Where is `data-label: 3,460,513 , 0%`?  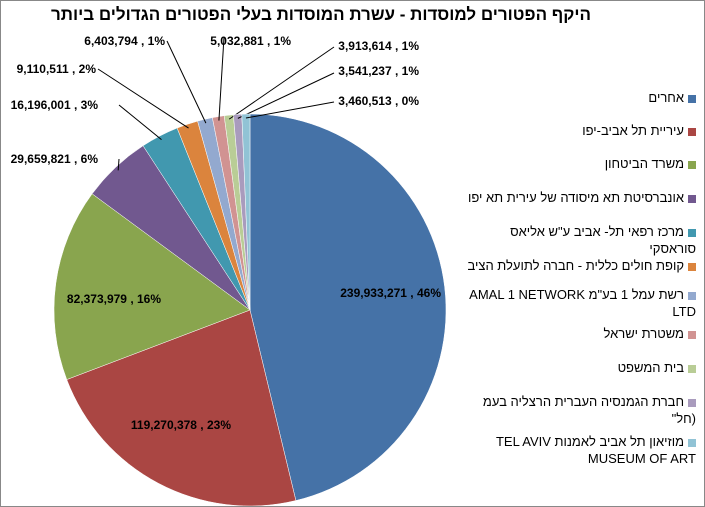 data-label: 3,460,513 , 0% is located at coordinates (378, 101).